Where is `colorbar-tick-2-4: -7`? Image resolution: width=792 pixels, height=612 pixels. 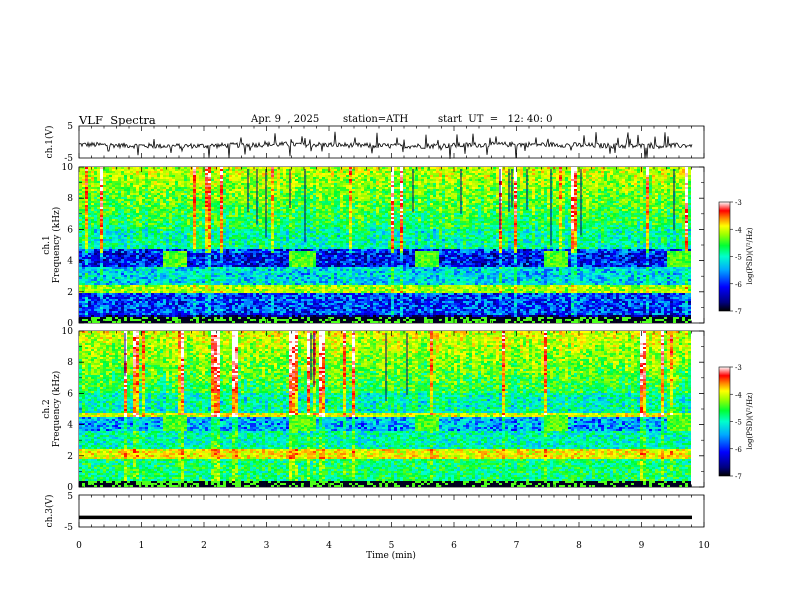
colorbar-tick-2-4: -7 is located at coordinates (738, 477).